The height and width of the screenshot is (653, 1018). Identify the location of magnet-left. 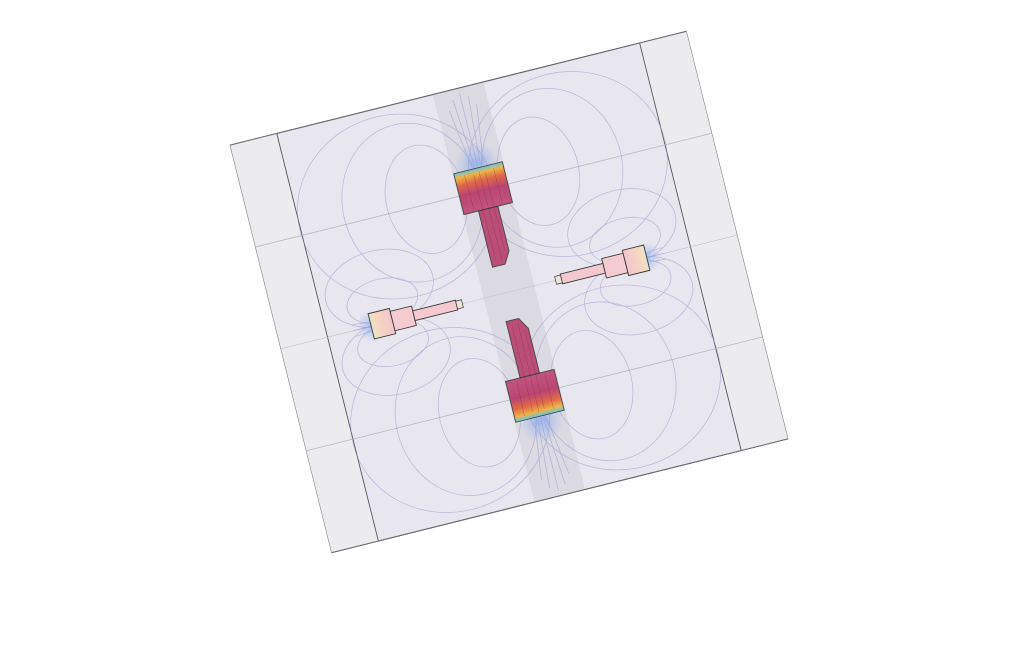
(416, 315).